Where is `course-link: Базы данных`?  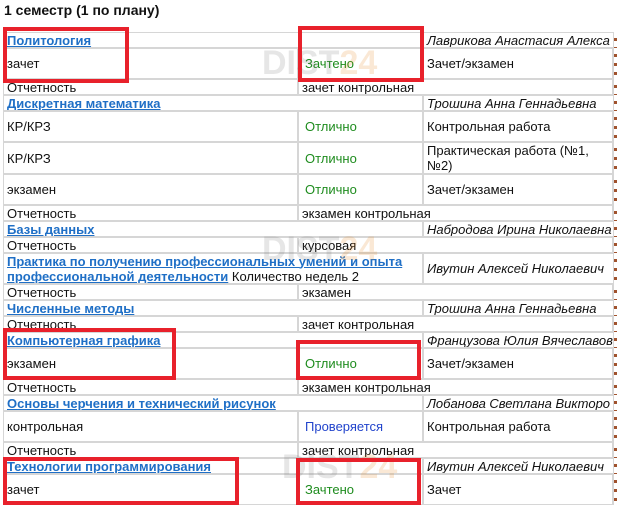 course-link: Базы данных is located at coordinates (51, 229).